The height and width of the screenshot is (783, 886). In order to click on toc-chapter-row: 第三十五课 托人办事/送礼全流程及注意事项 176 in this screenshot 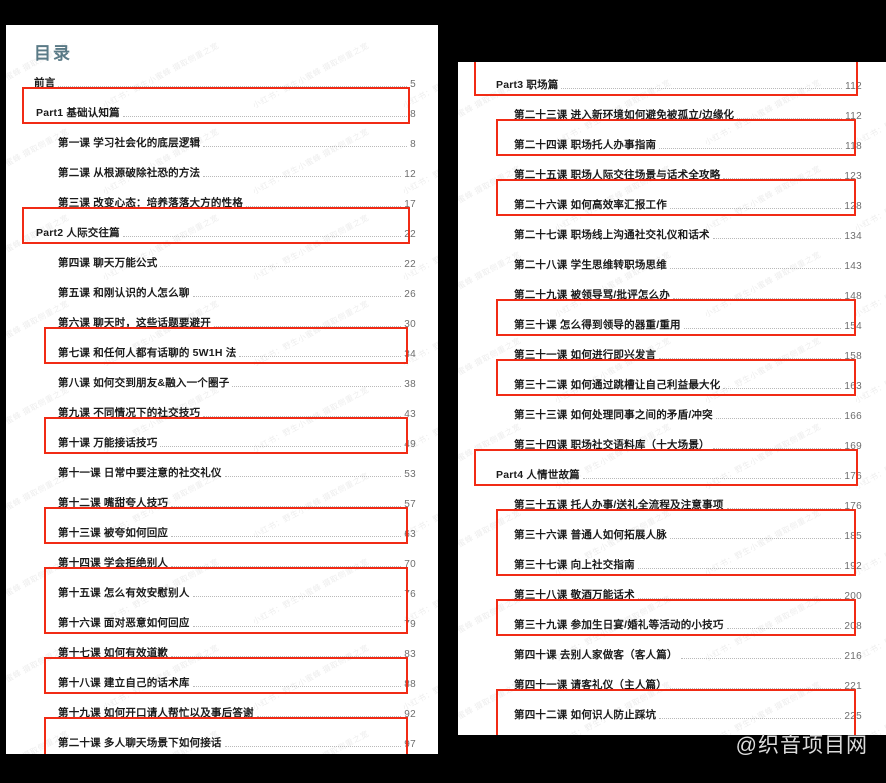, I will do `click(672, 497)`.